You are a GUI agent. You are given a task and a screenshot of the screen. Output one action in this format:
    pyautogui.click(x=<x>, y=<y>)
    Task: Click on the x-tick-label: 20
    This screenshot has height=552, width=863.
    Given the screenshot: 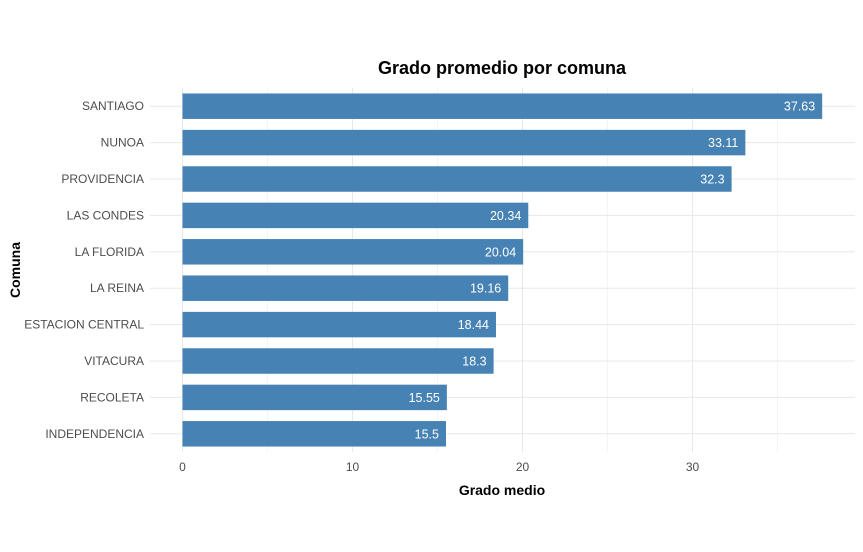 What is the action you would take?
    pyautogui.click(x=523, y=467)
    